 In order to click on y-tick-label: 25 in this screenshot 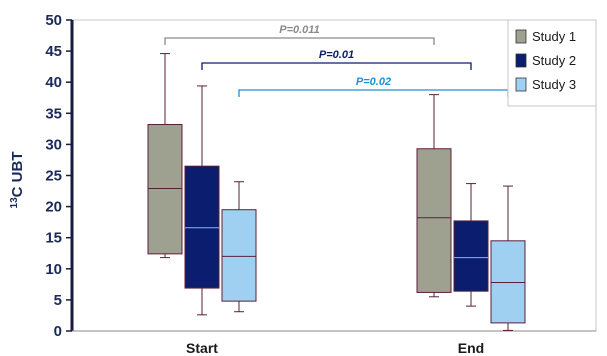, I will do `click(53, 176)`.